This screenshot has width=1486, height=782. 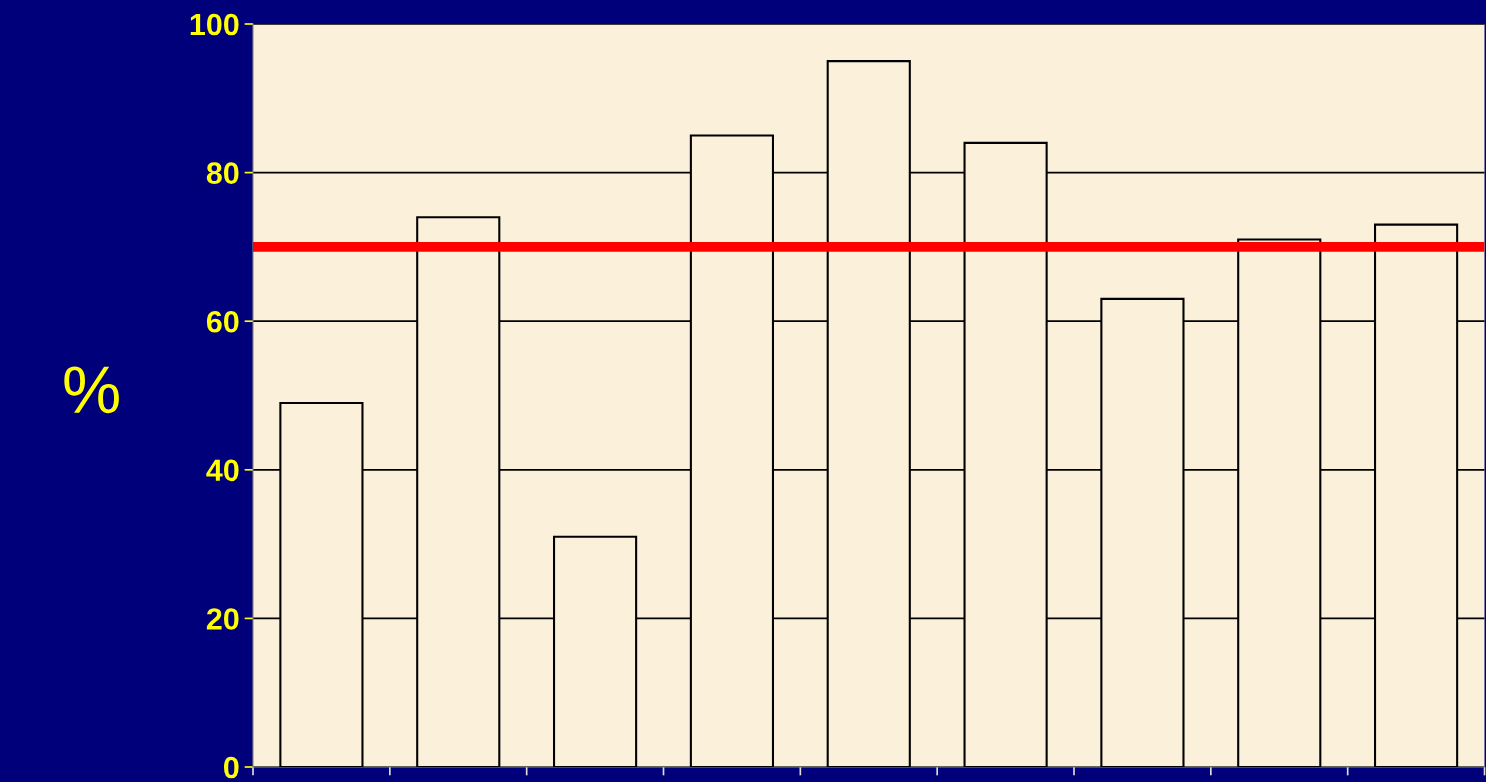 I want to click on y-tick-label: 100, so click(x=214, y=24).